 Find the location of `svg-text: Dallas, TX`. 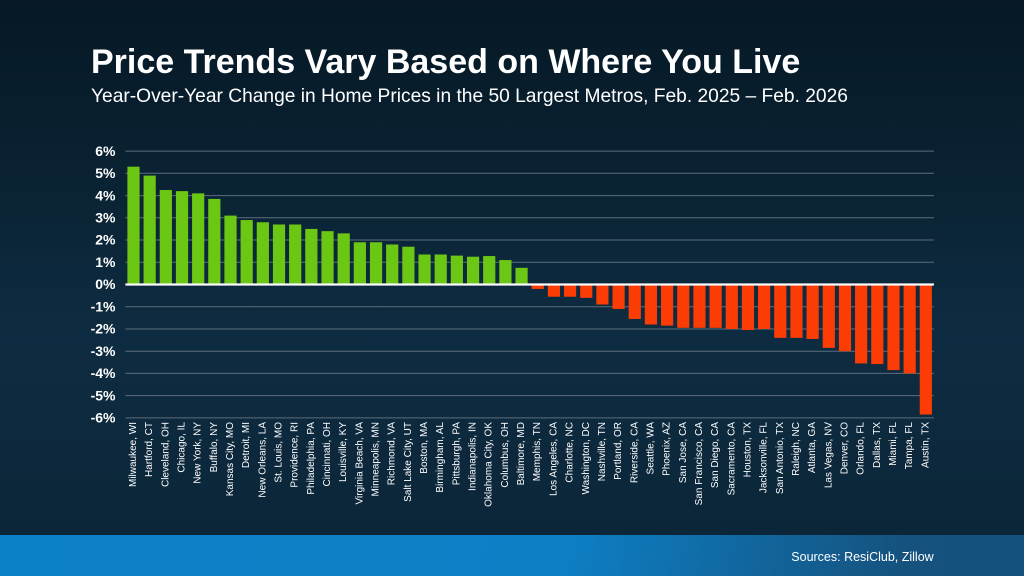

svg-text: Dallas, TX is located at coordinates (877, 445).